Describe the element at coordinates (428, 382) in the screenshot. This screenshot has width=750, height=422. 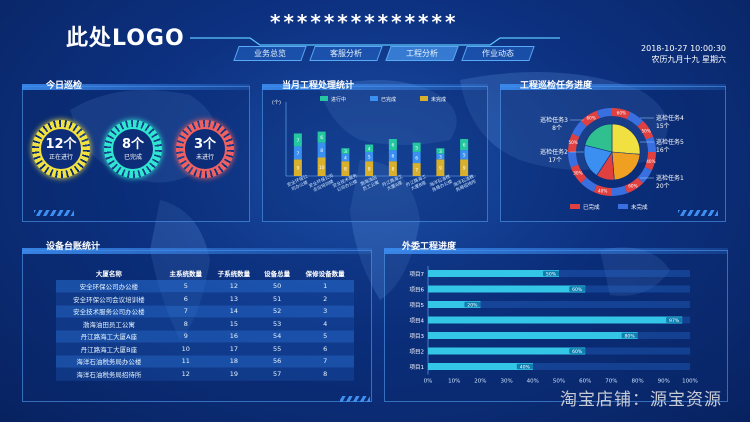
I see `x-tick-label: 0%` at that location.